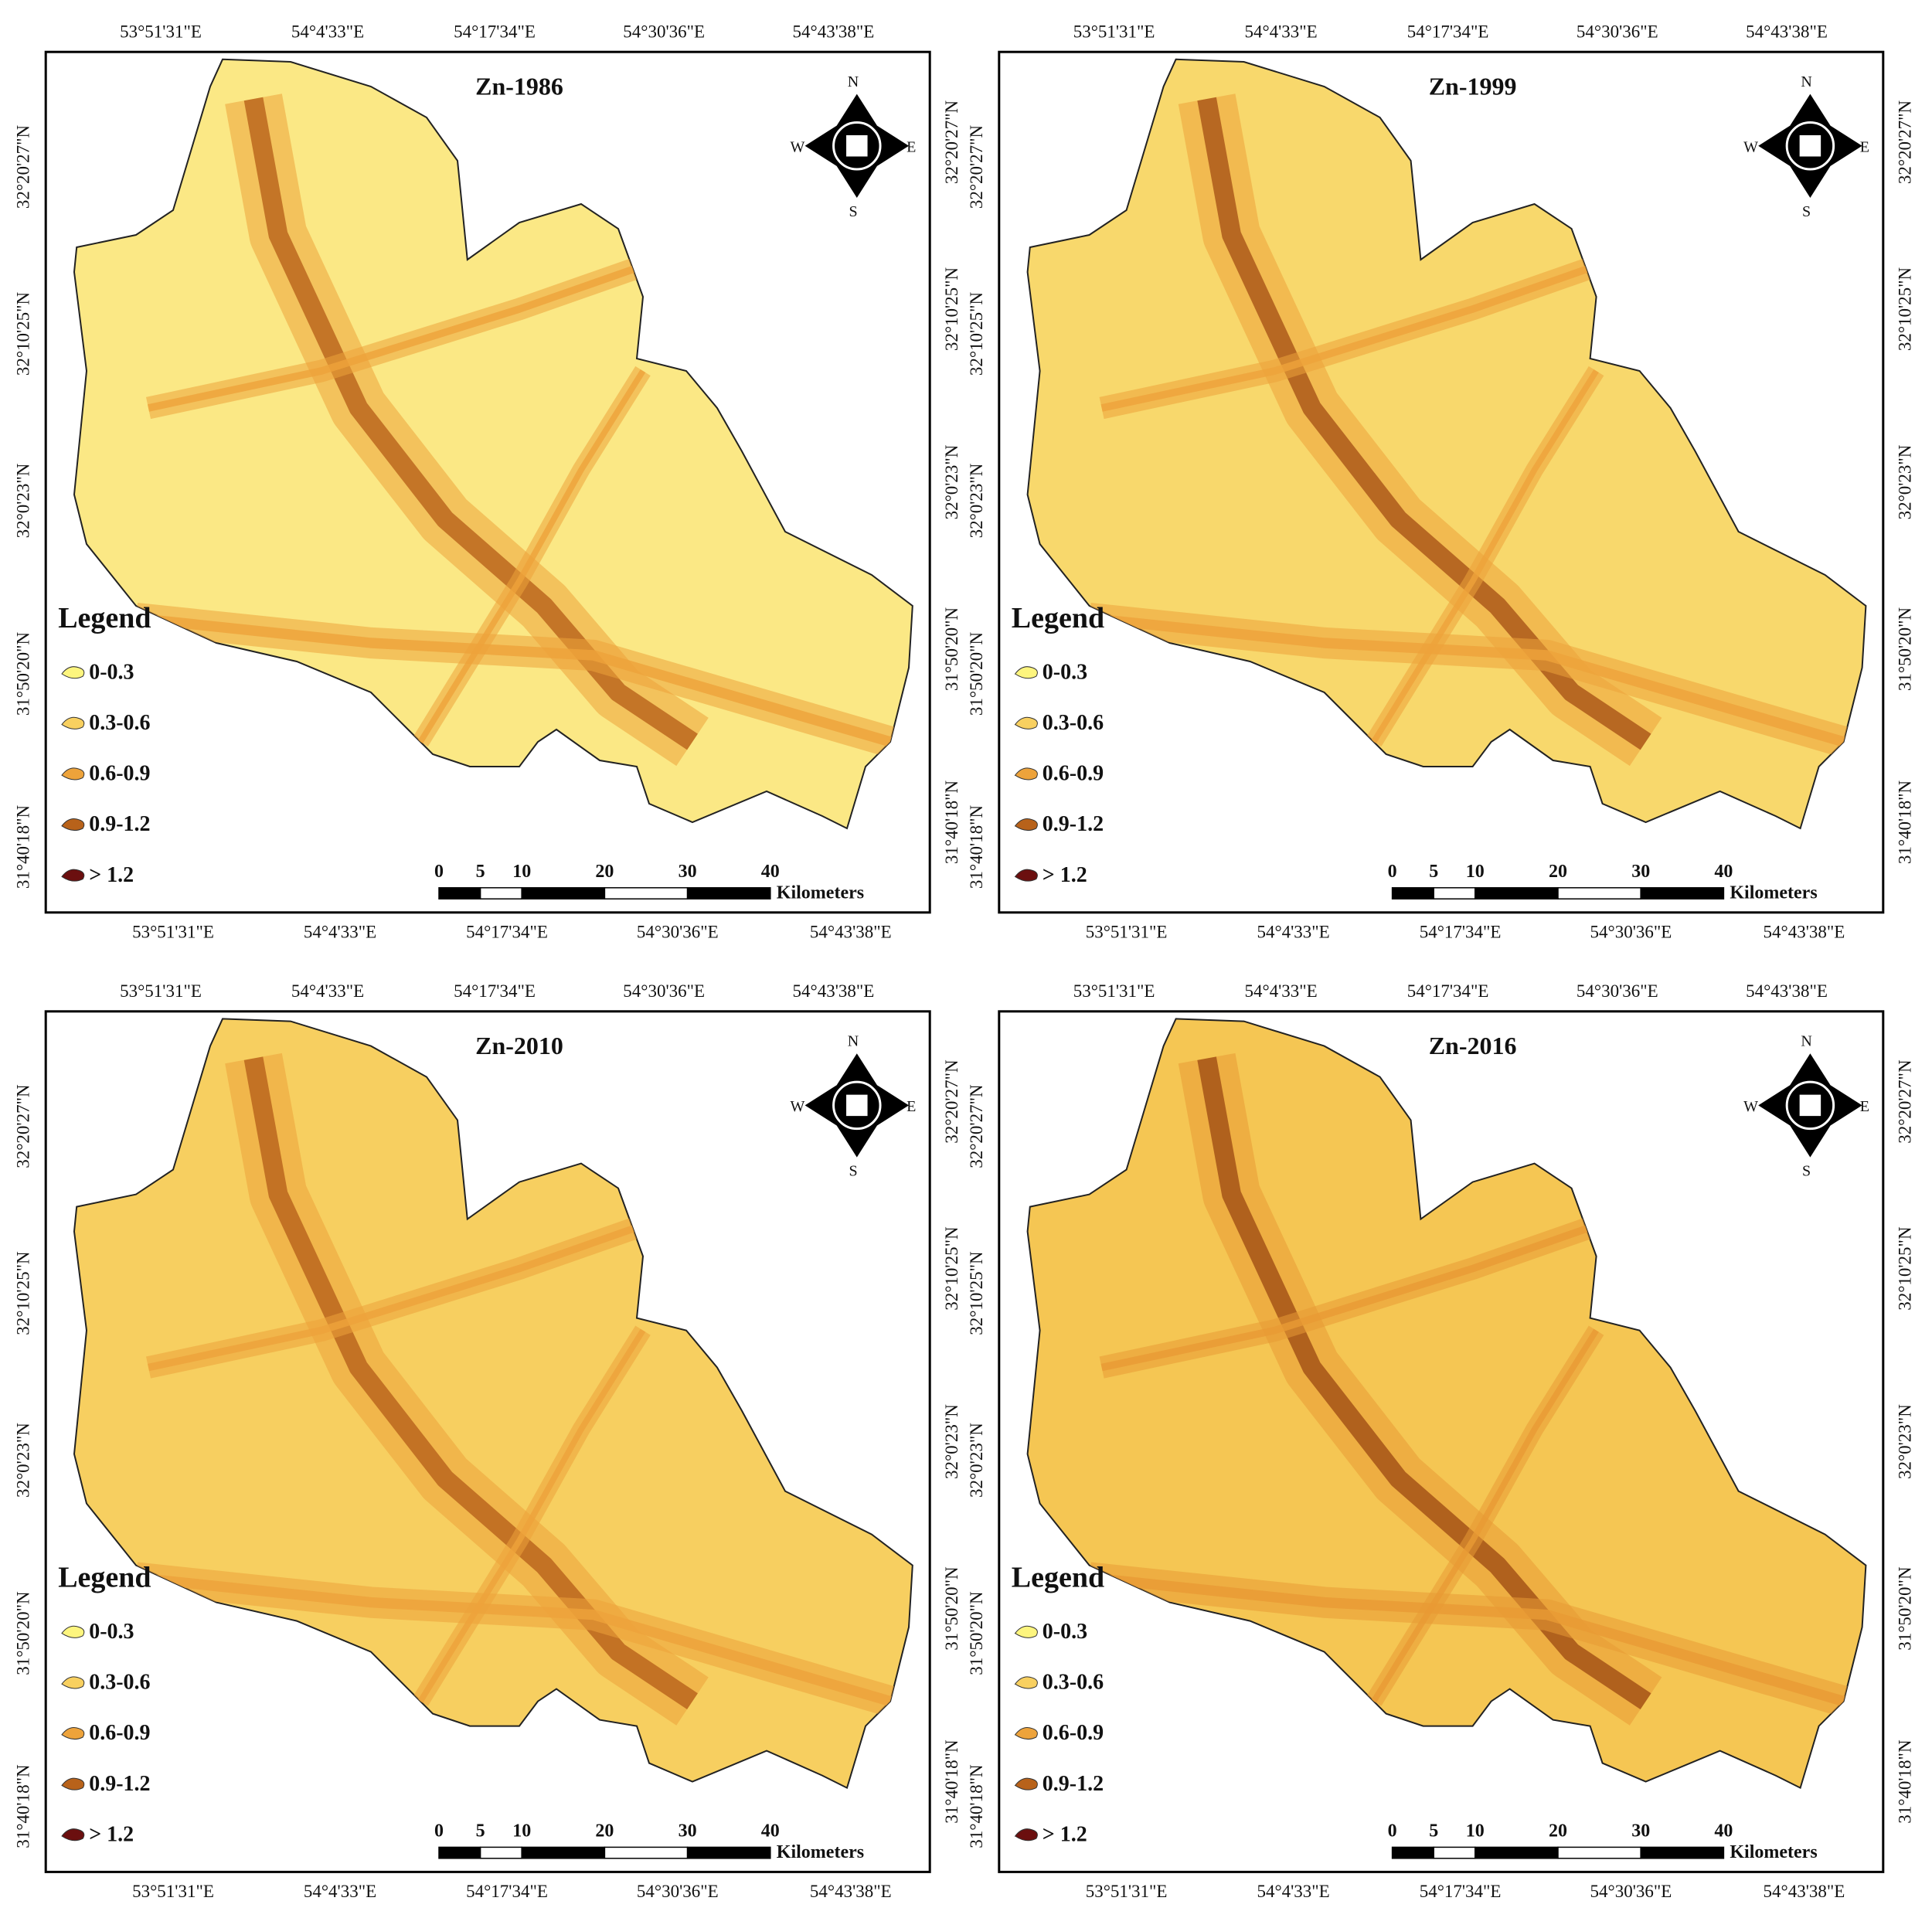  I want to click on panel-title: Zn-1986, so click(519, 86).